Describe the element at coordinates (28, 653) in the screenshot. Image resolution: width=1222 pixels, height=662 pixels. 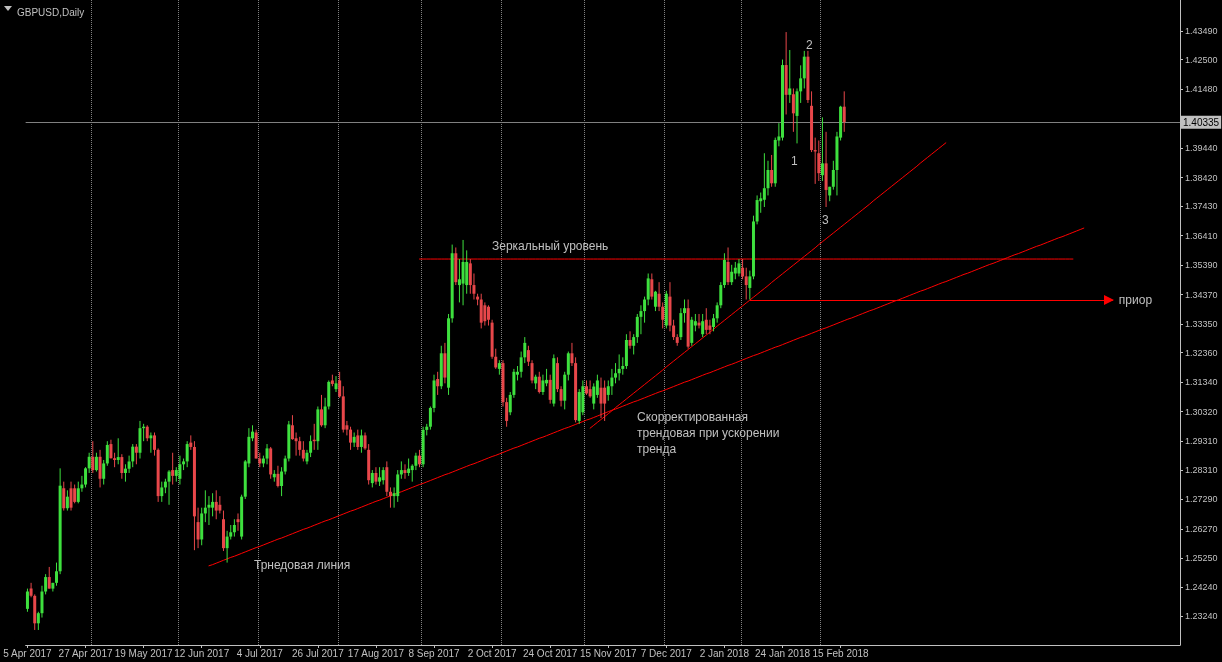
I see `x-tick-label: 5 Apr 2017` at that location.